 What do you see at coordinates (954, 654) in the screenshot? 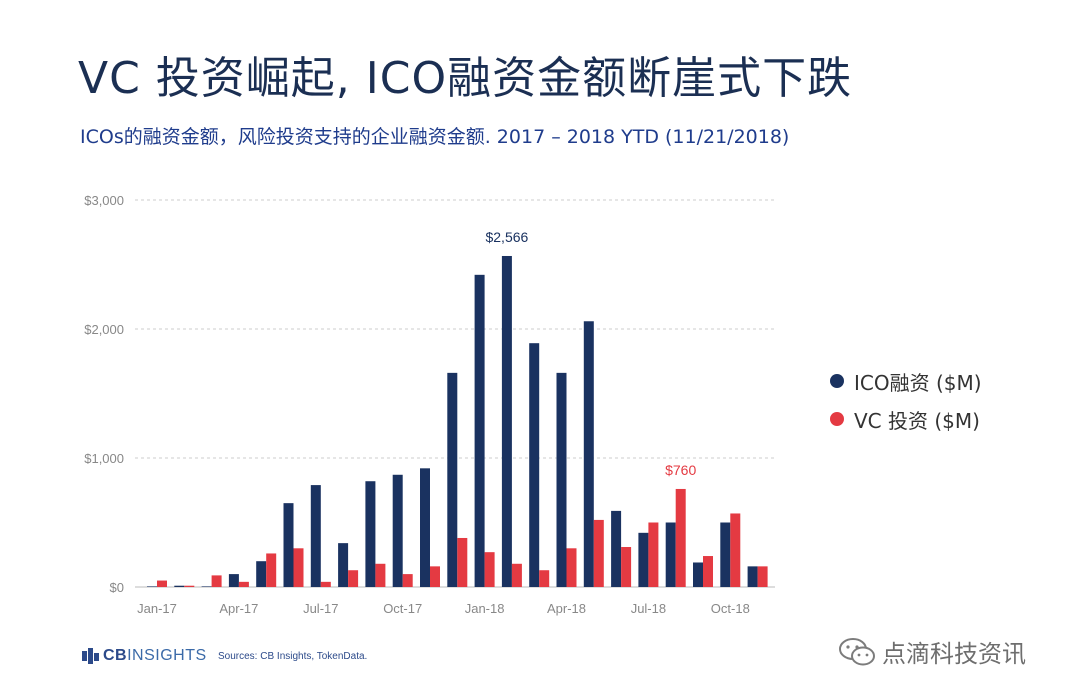
I see `watermark-text: 点滴科技资讯` at bounding box center [954, 654].